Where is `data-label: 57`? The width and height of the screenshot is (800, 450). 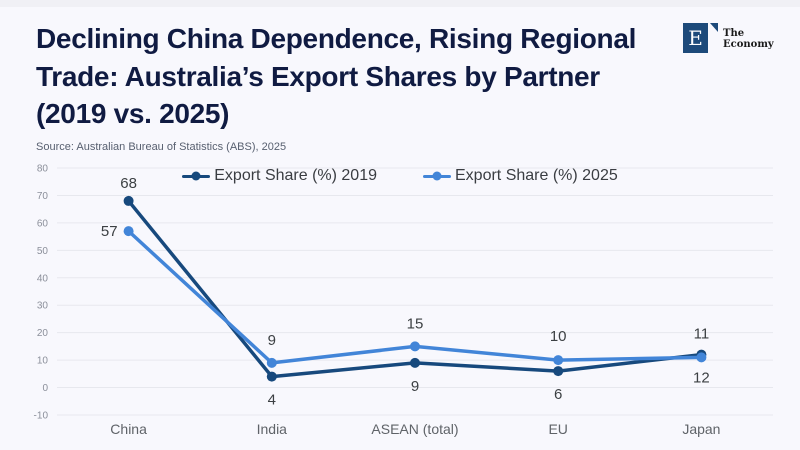
data-label: 57 is located at coordinates (109, 231).